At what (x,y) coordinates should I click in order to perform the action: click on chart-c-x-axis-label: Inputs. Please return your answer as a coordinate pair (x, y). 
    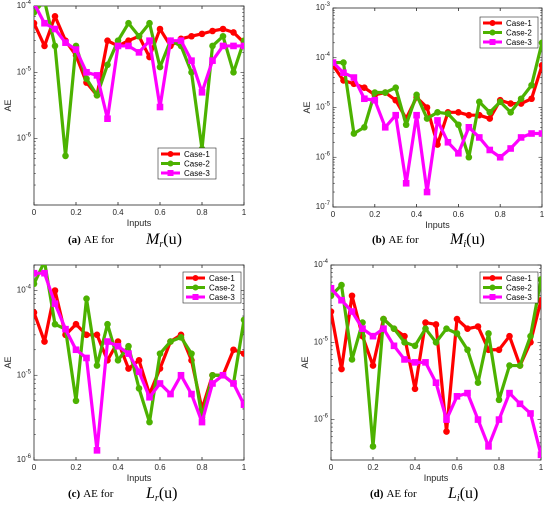
    Looking at the image, I should click on (139, 478).